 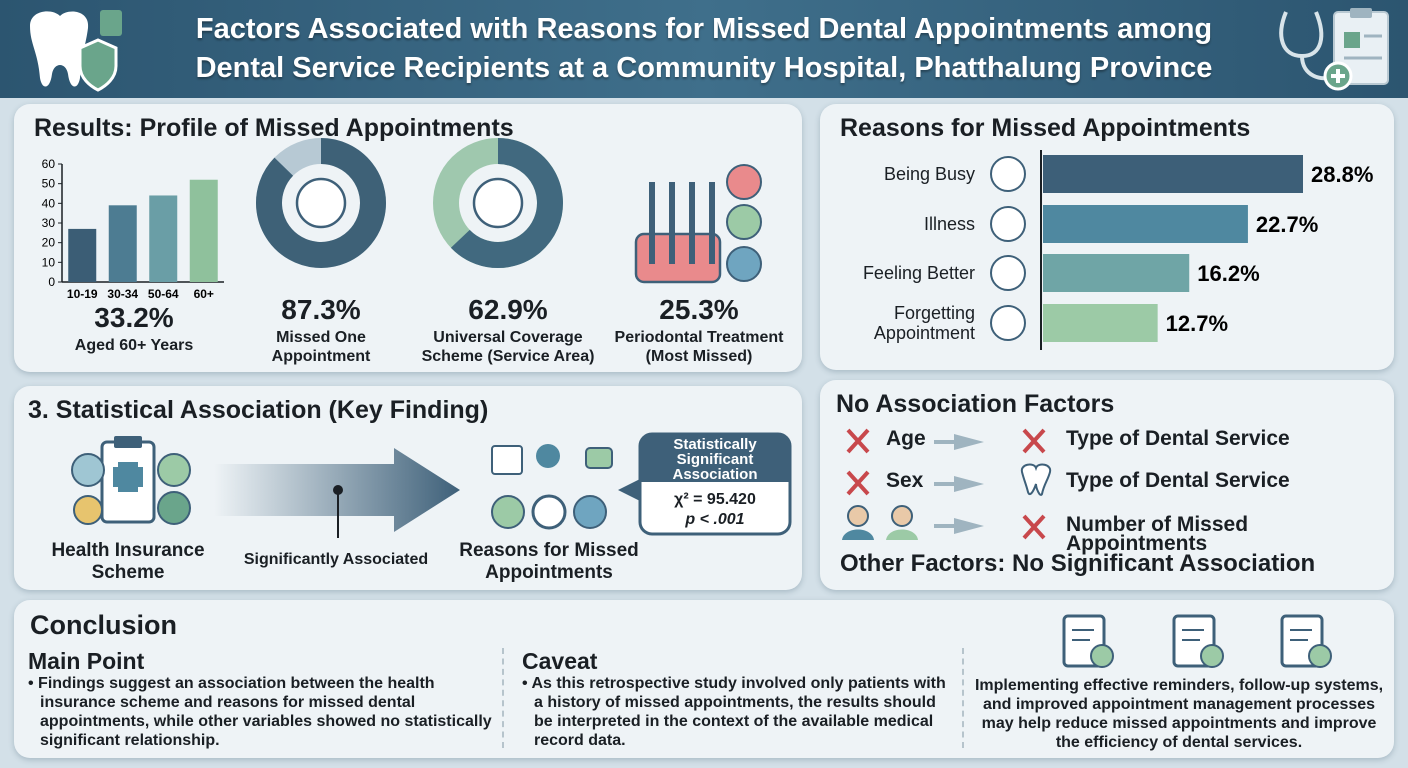 What do you see at coordinates (82, 294) in the screenshot?
I see `x-tick-label: 10-19` at bounding box center [82, 294].